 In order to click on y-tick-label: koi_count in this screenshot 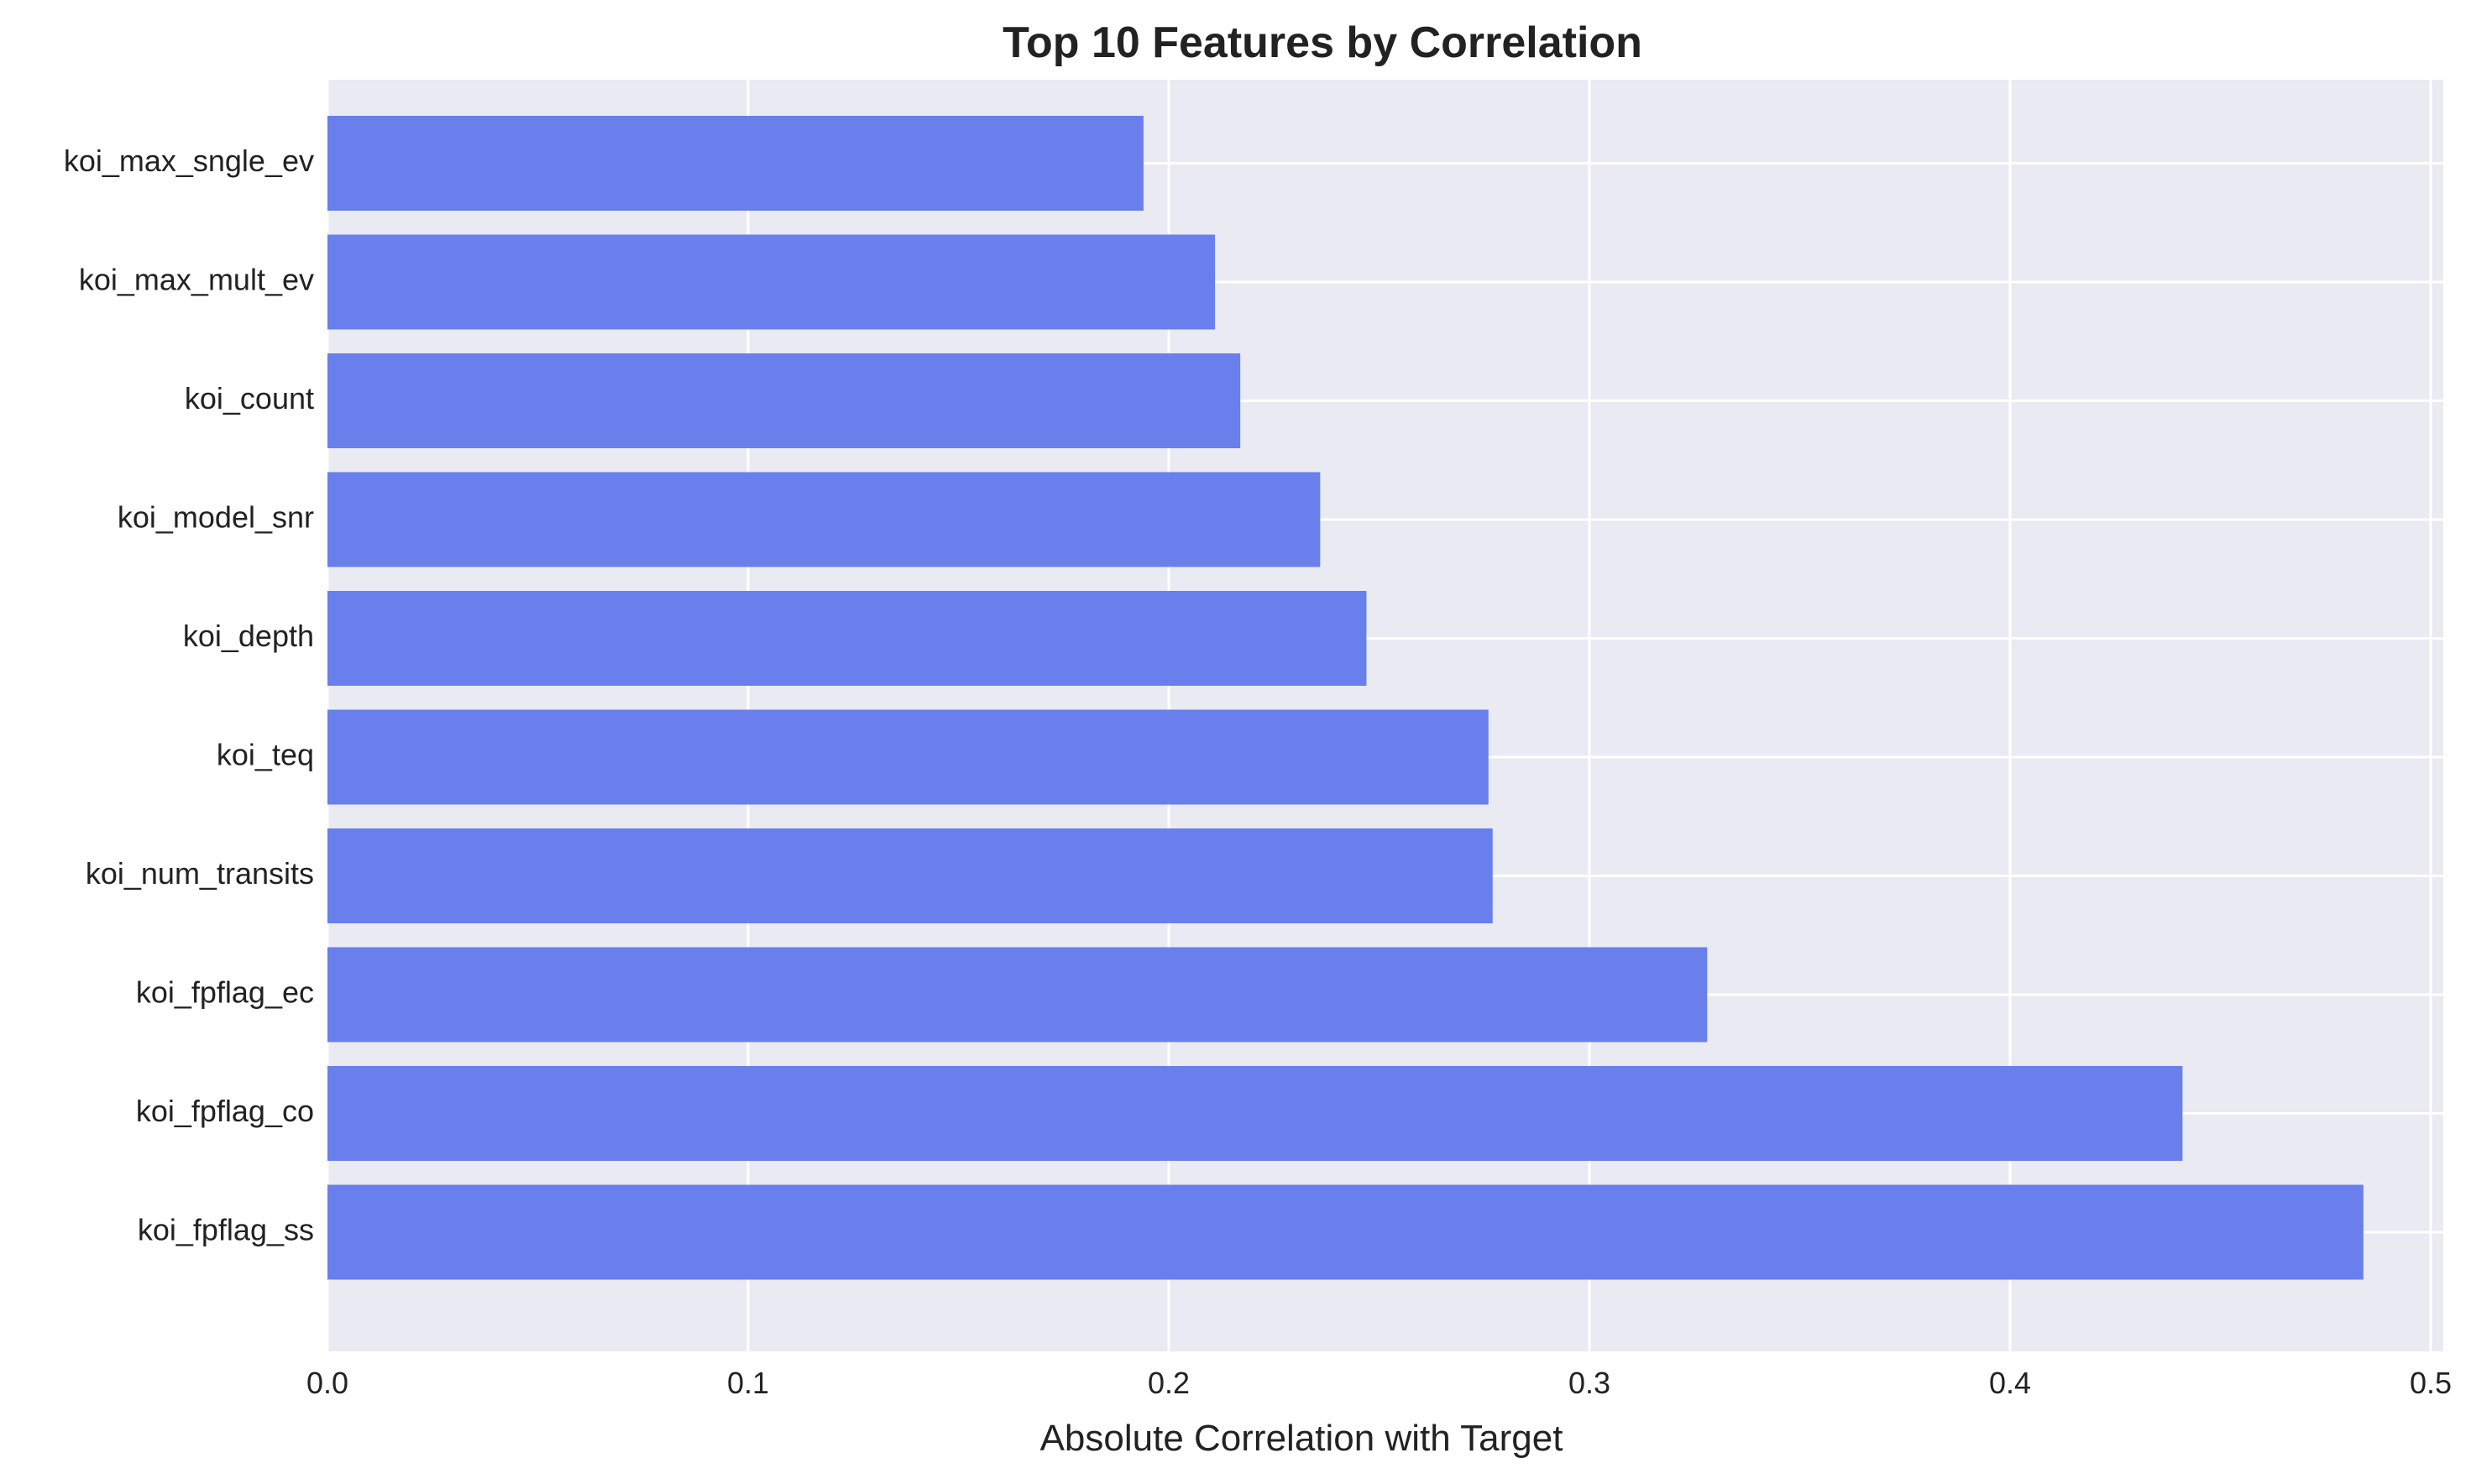, I will do `click(249, 398)`.